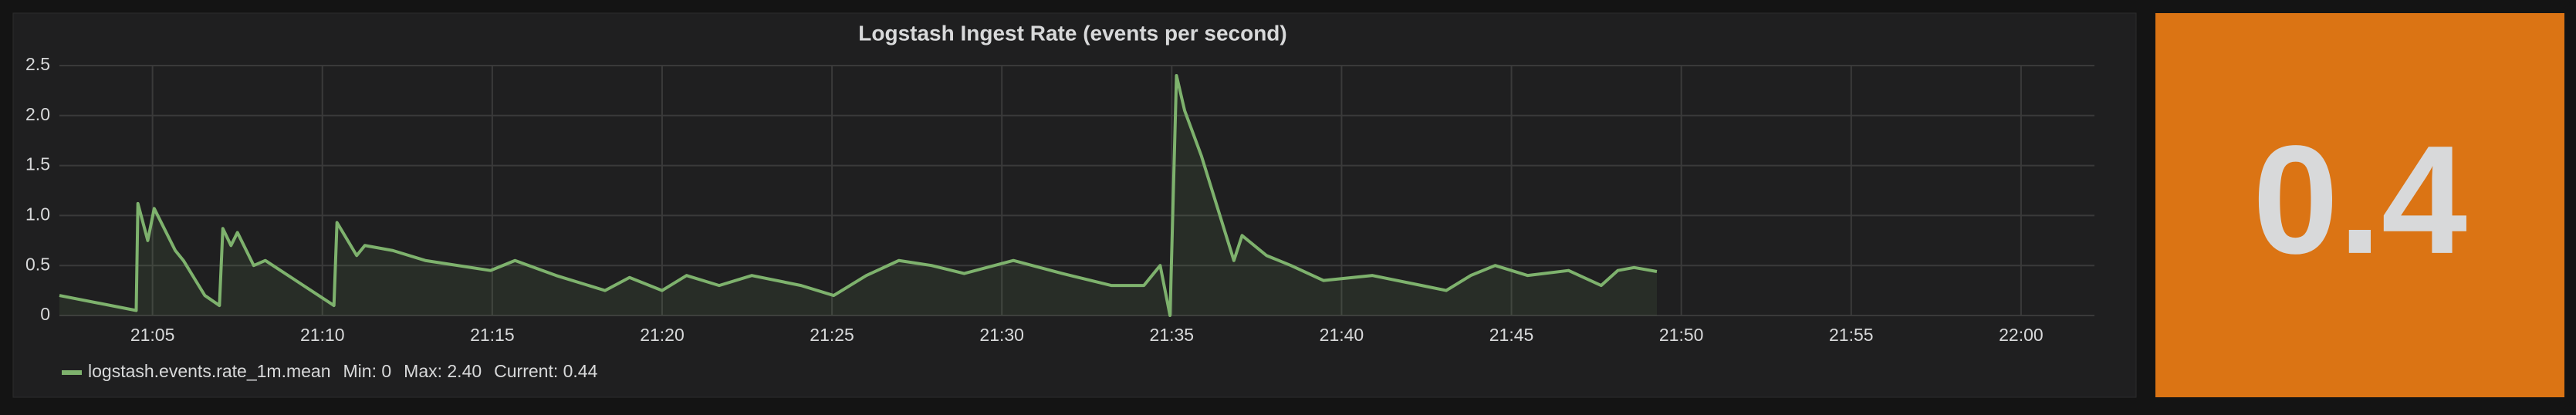 The image size is (2576, 415). What do you see at coordinates (662, 335) in the screenshot?
I see `x-tick-label: 21:20` at bounding box center [662, 335].